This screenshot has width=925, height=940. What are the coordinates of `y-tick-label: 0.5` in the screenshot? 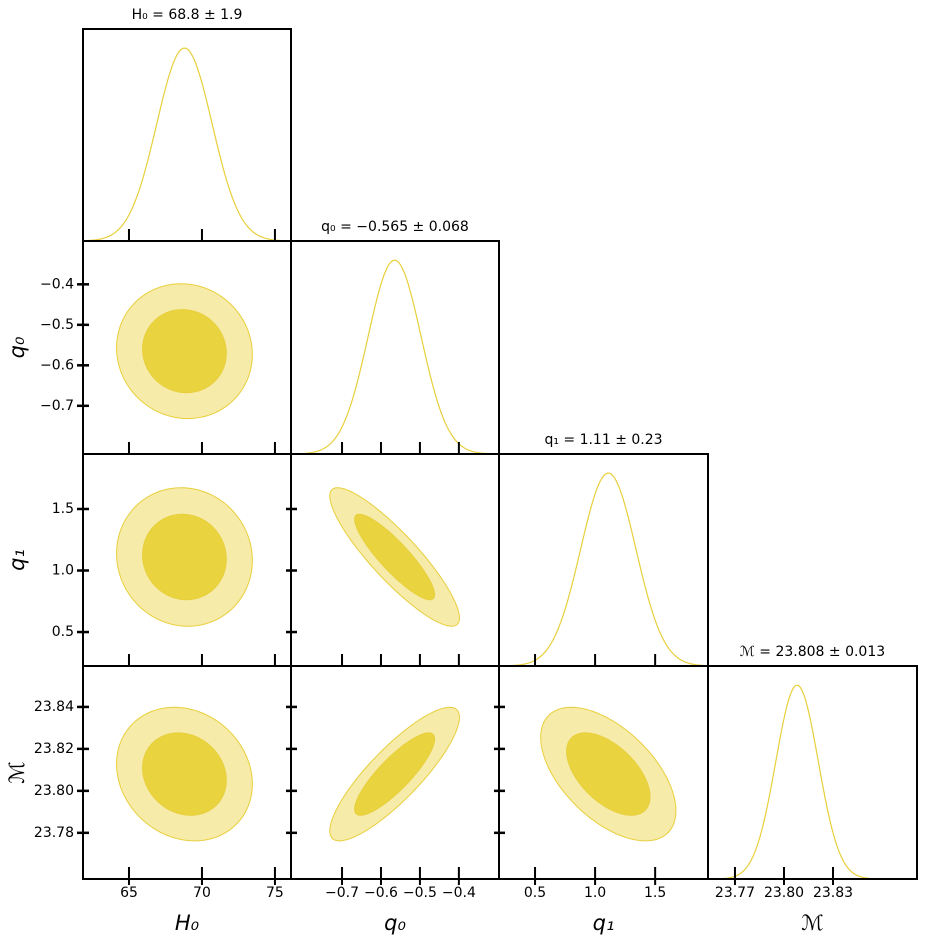 It's located at (63, 632).